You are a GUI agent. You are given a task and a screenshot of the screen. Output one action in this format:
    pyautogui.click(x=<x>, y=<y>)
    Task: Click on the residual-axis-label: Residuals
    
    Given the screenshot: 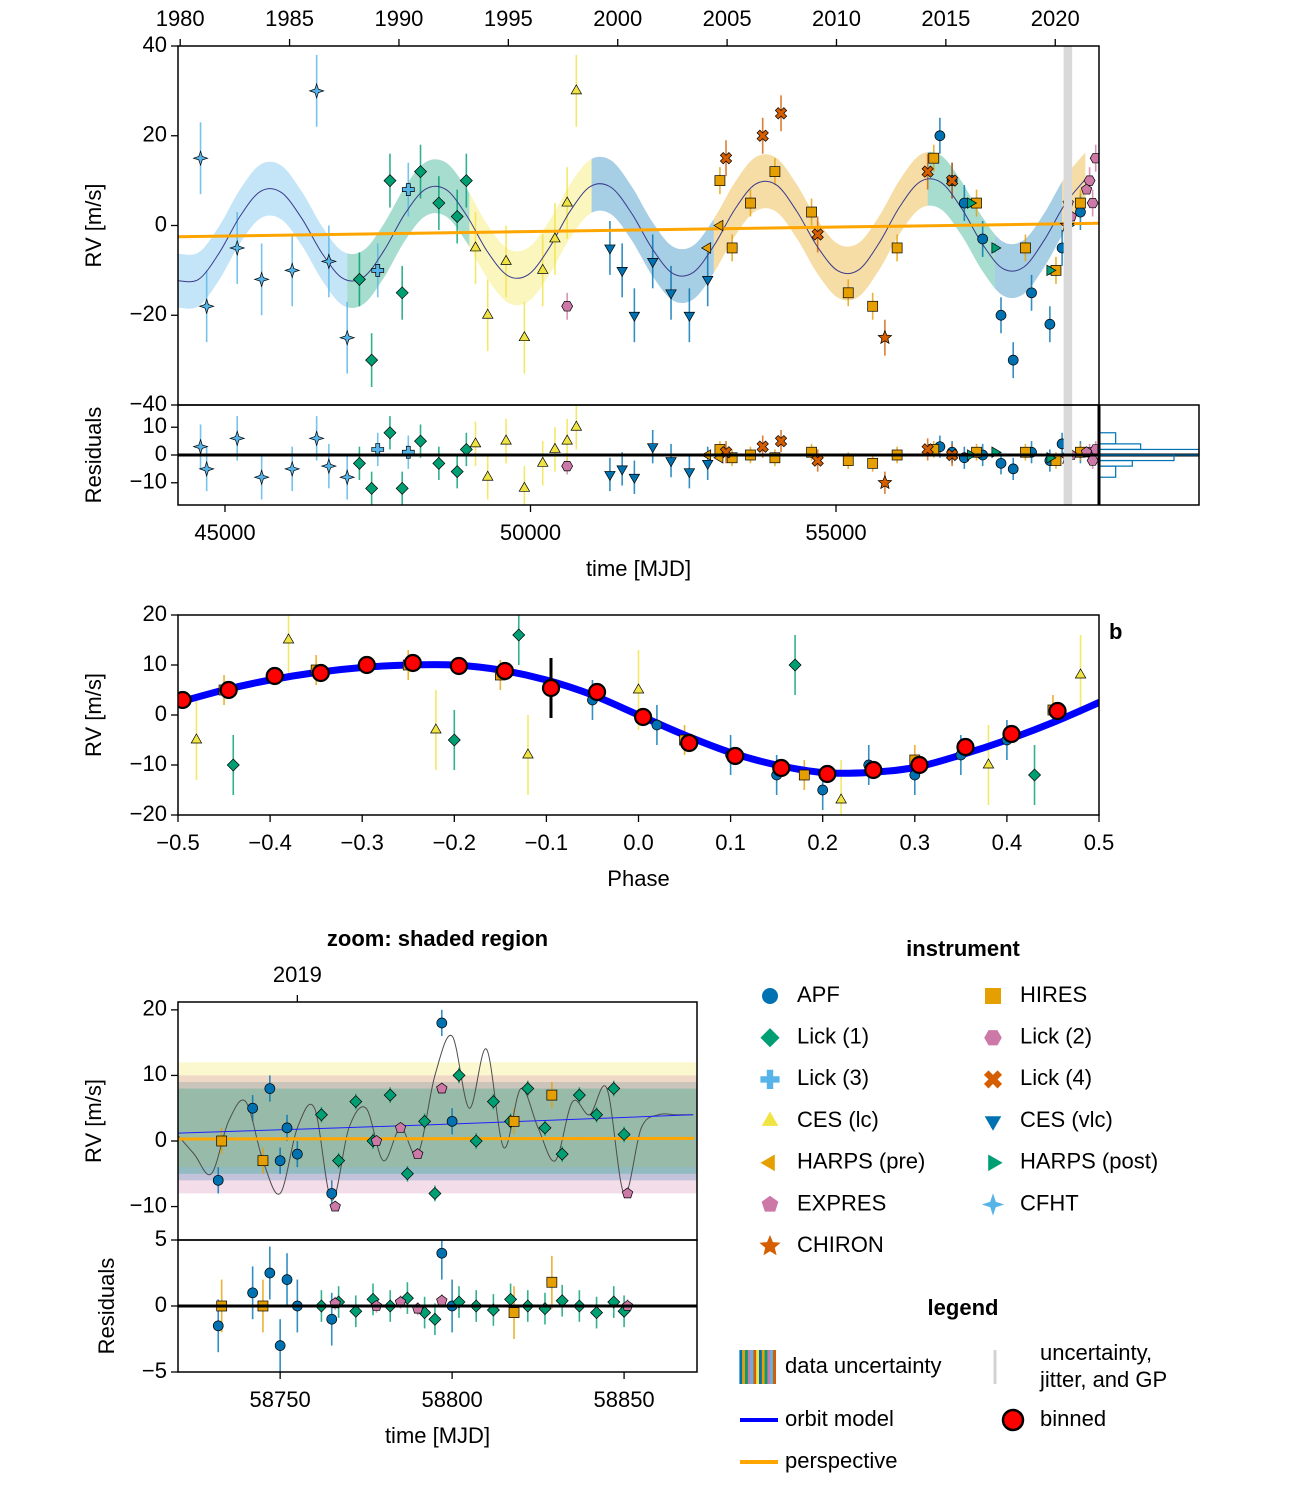 What is the action you would take?
    pyautogui.click(x=93, y=455)
    